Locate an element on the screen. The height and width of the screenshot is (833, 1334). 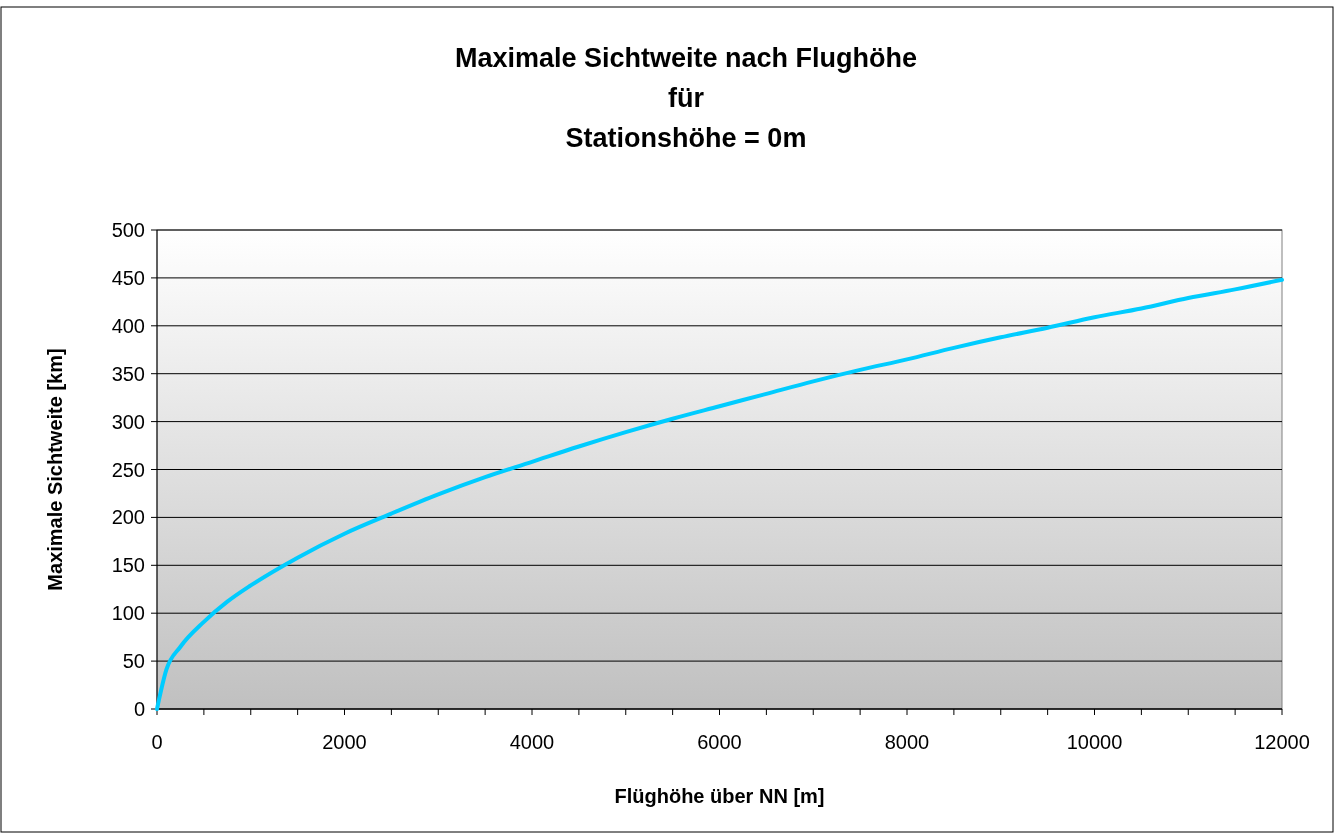
x-tick-label: 10000 is located at coordinates (1094, 742).